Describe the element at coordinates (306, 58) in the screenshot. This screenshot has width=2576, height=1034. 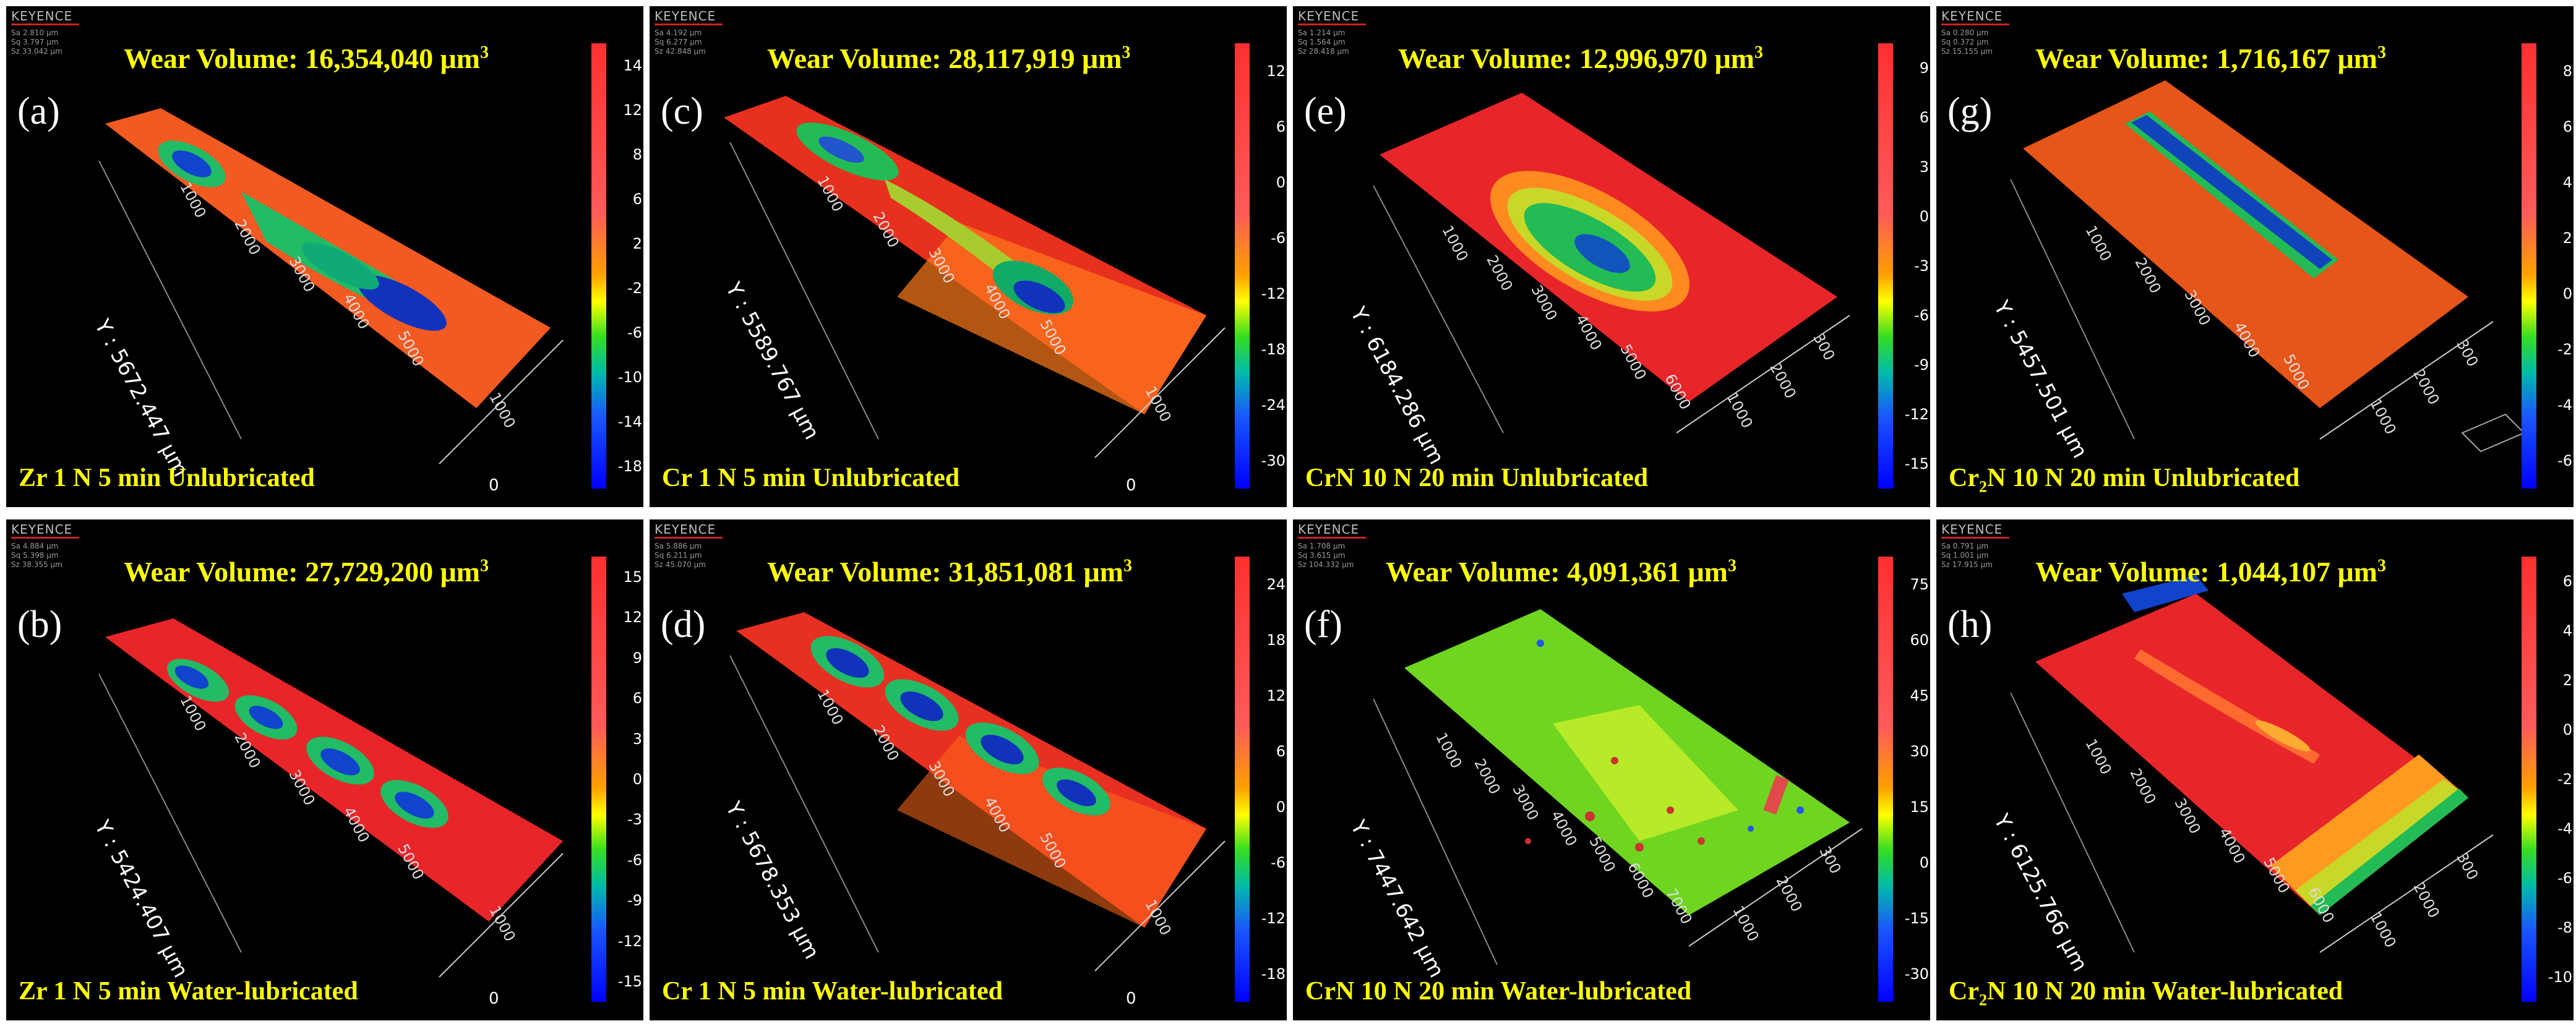
I see `wear-volume: Wear Volume: 16,354,040 μm3` at that location.